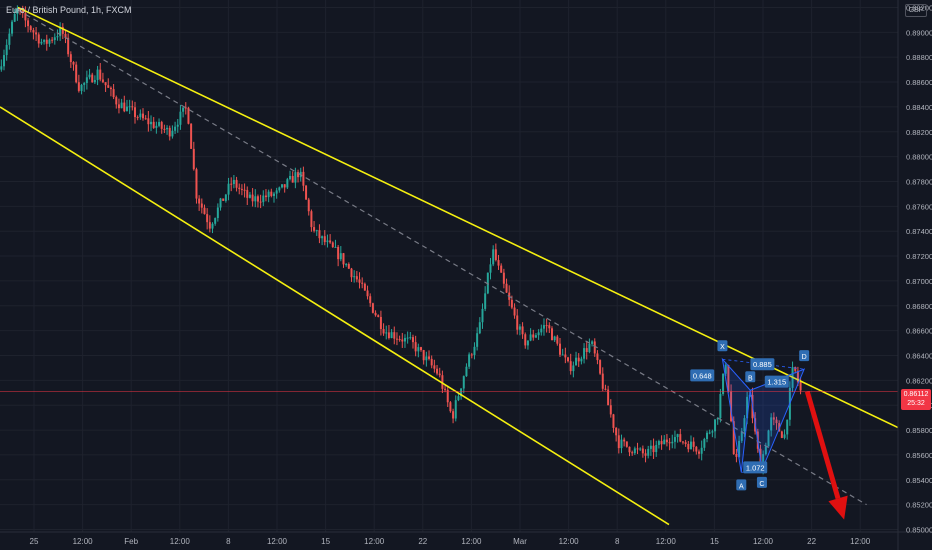 The height and width of the screenshot is (550, 932). What do you see at coordinates (763, 364) in the screenshot?
I see `pattern-ratio-line` at bounding box center [763, 364].